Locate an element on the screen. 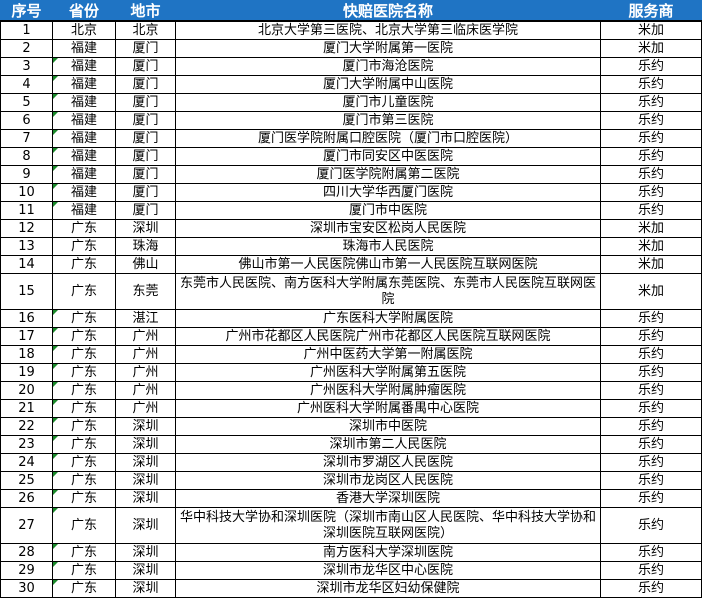 The width and height of the screenshot is (702, 598). cell-hospital: 深圳市龙华区妇幼保健院 is located at coordinates (388, 588).